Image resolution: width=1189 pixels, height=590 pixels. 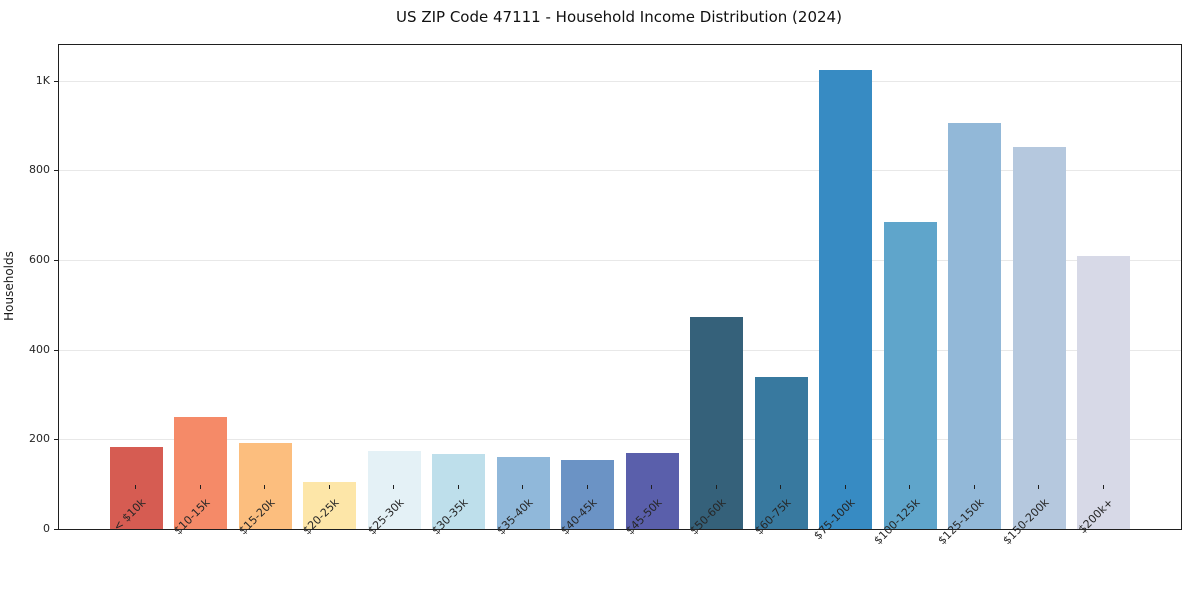 What do you see at coordinates (39, 260) in the screenshot?
I see `y-tick-label: 600` at bounding box center [39, 260].